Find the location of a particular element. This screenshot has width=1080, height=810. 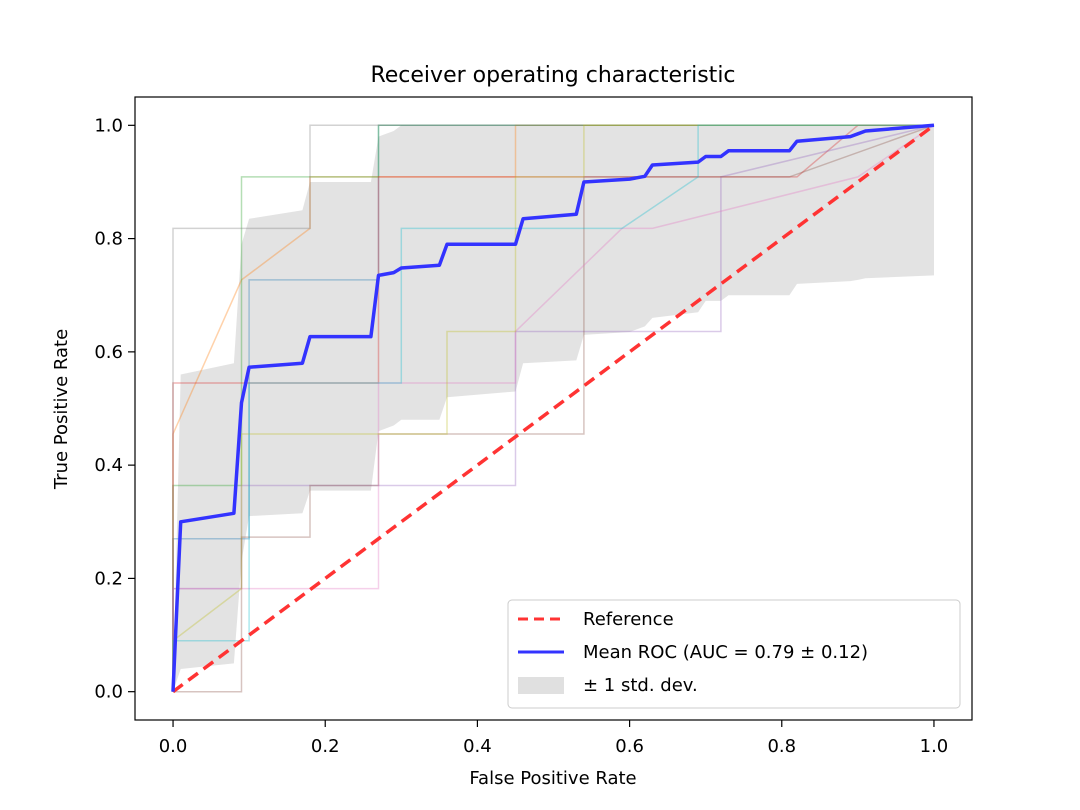

y-axis-ticks: 0.0 0.2 0.4 0.6 0.8 1.0 is located at coordinates (114, 409).